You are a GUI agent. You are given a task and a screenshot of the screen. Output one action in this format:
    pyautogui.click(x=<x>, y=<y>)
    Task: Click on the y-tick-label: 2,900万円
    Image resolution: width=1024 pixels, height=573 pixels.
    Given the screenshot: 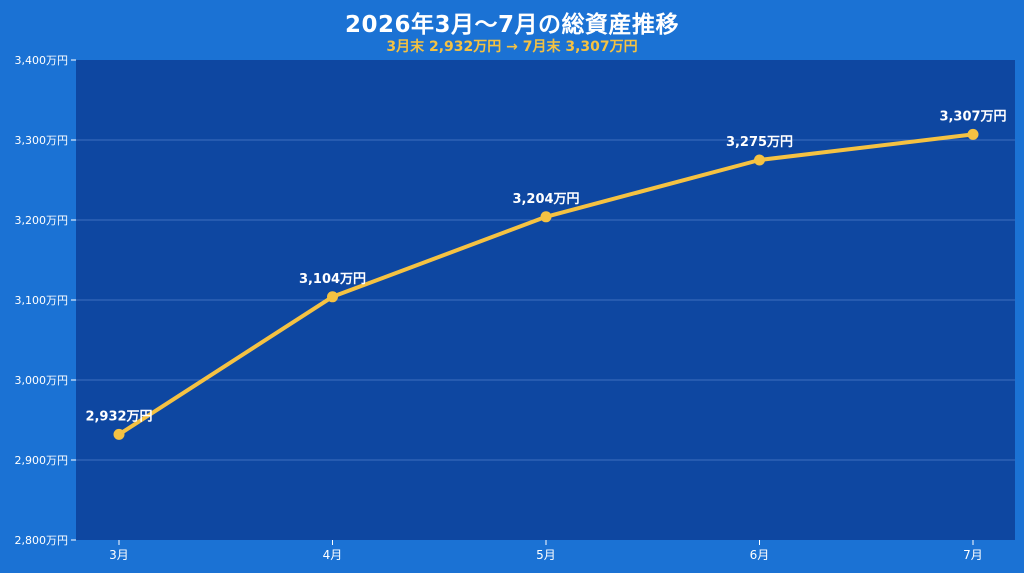 What is the action you would take?
    pyautogui.click(x=42, y=460)
    